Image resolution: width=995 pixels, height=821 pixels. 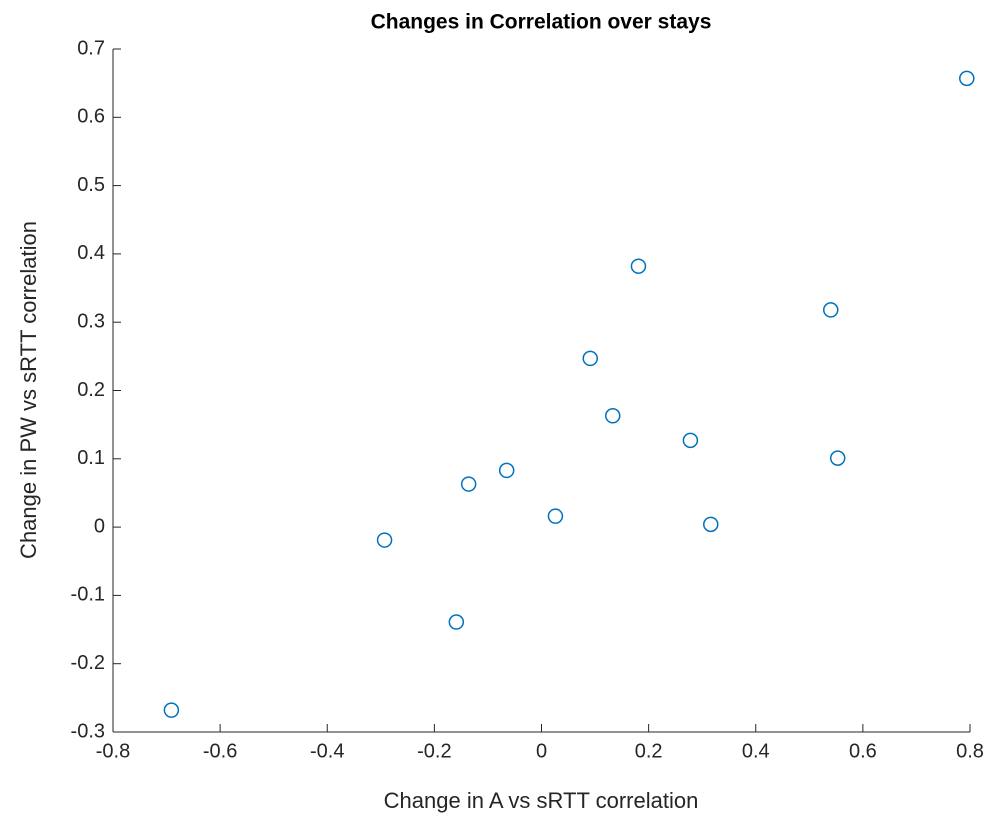 What do you see at coordinates (541, 22) in the screenshot?
I see `chart-title: Changes in Correlation over stays` at bounding box center [541, 22].